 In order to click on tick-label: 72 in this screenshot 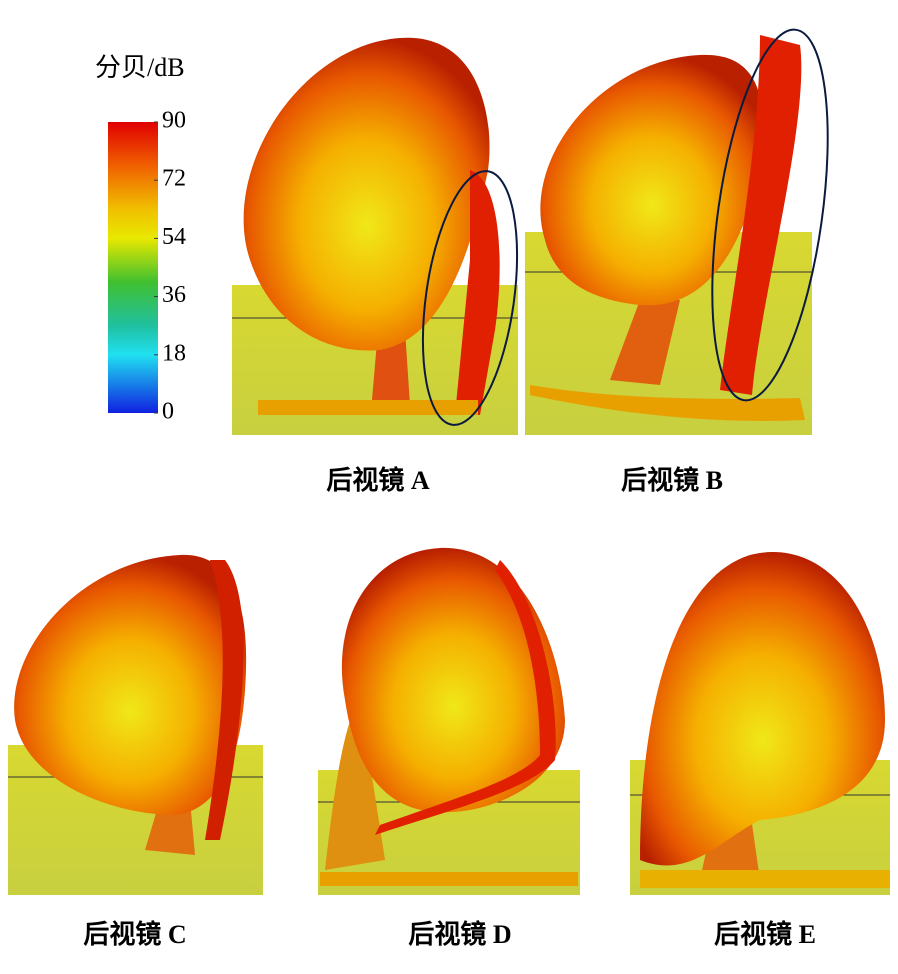, I will do `click(174, 179)`.